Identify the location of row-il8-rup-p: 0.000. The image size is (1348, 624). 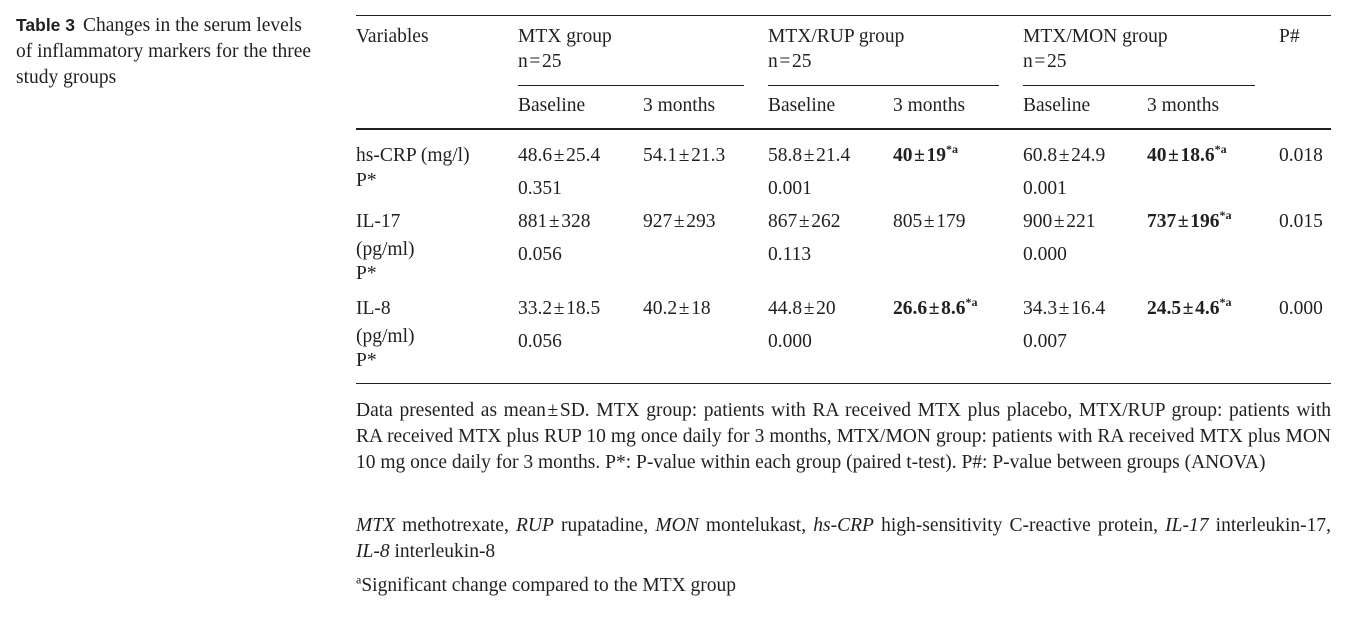
(790, 341).